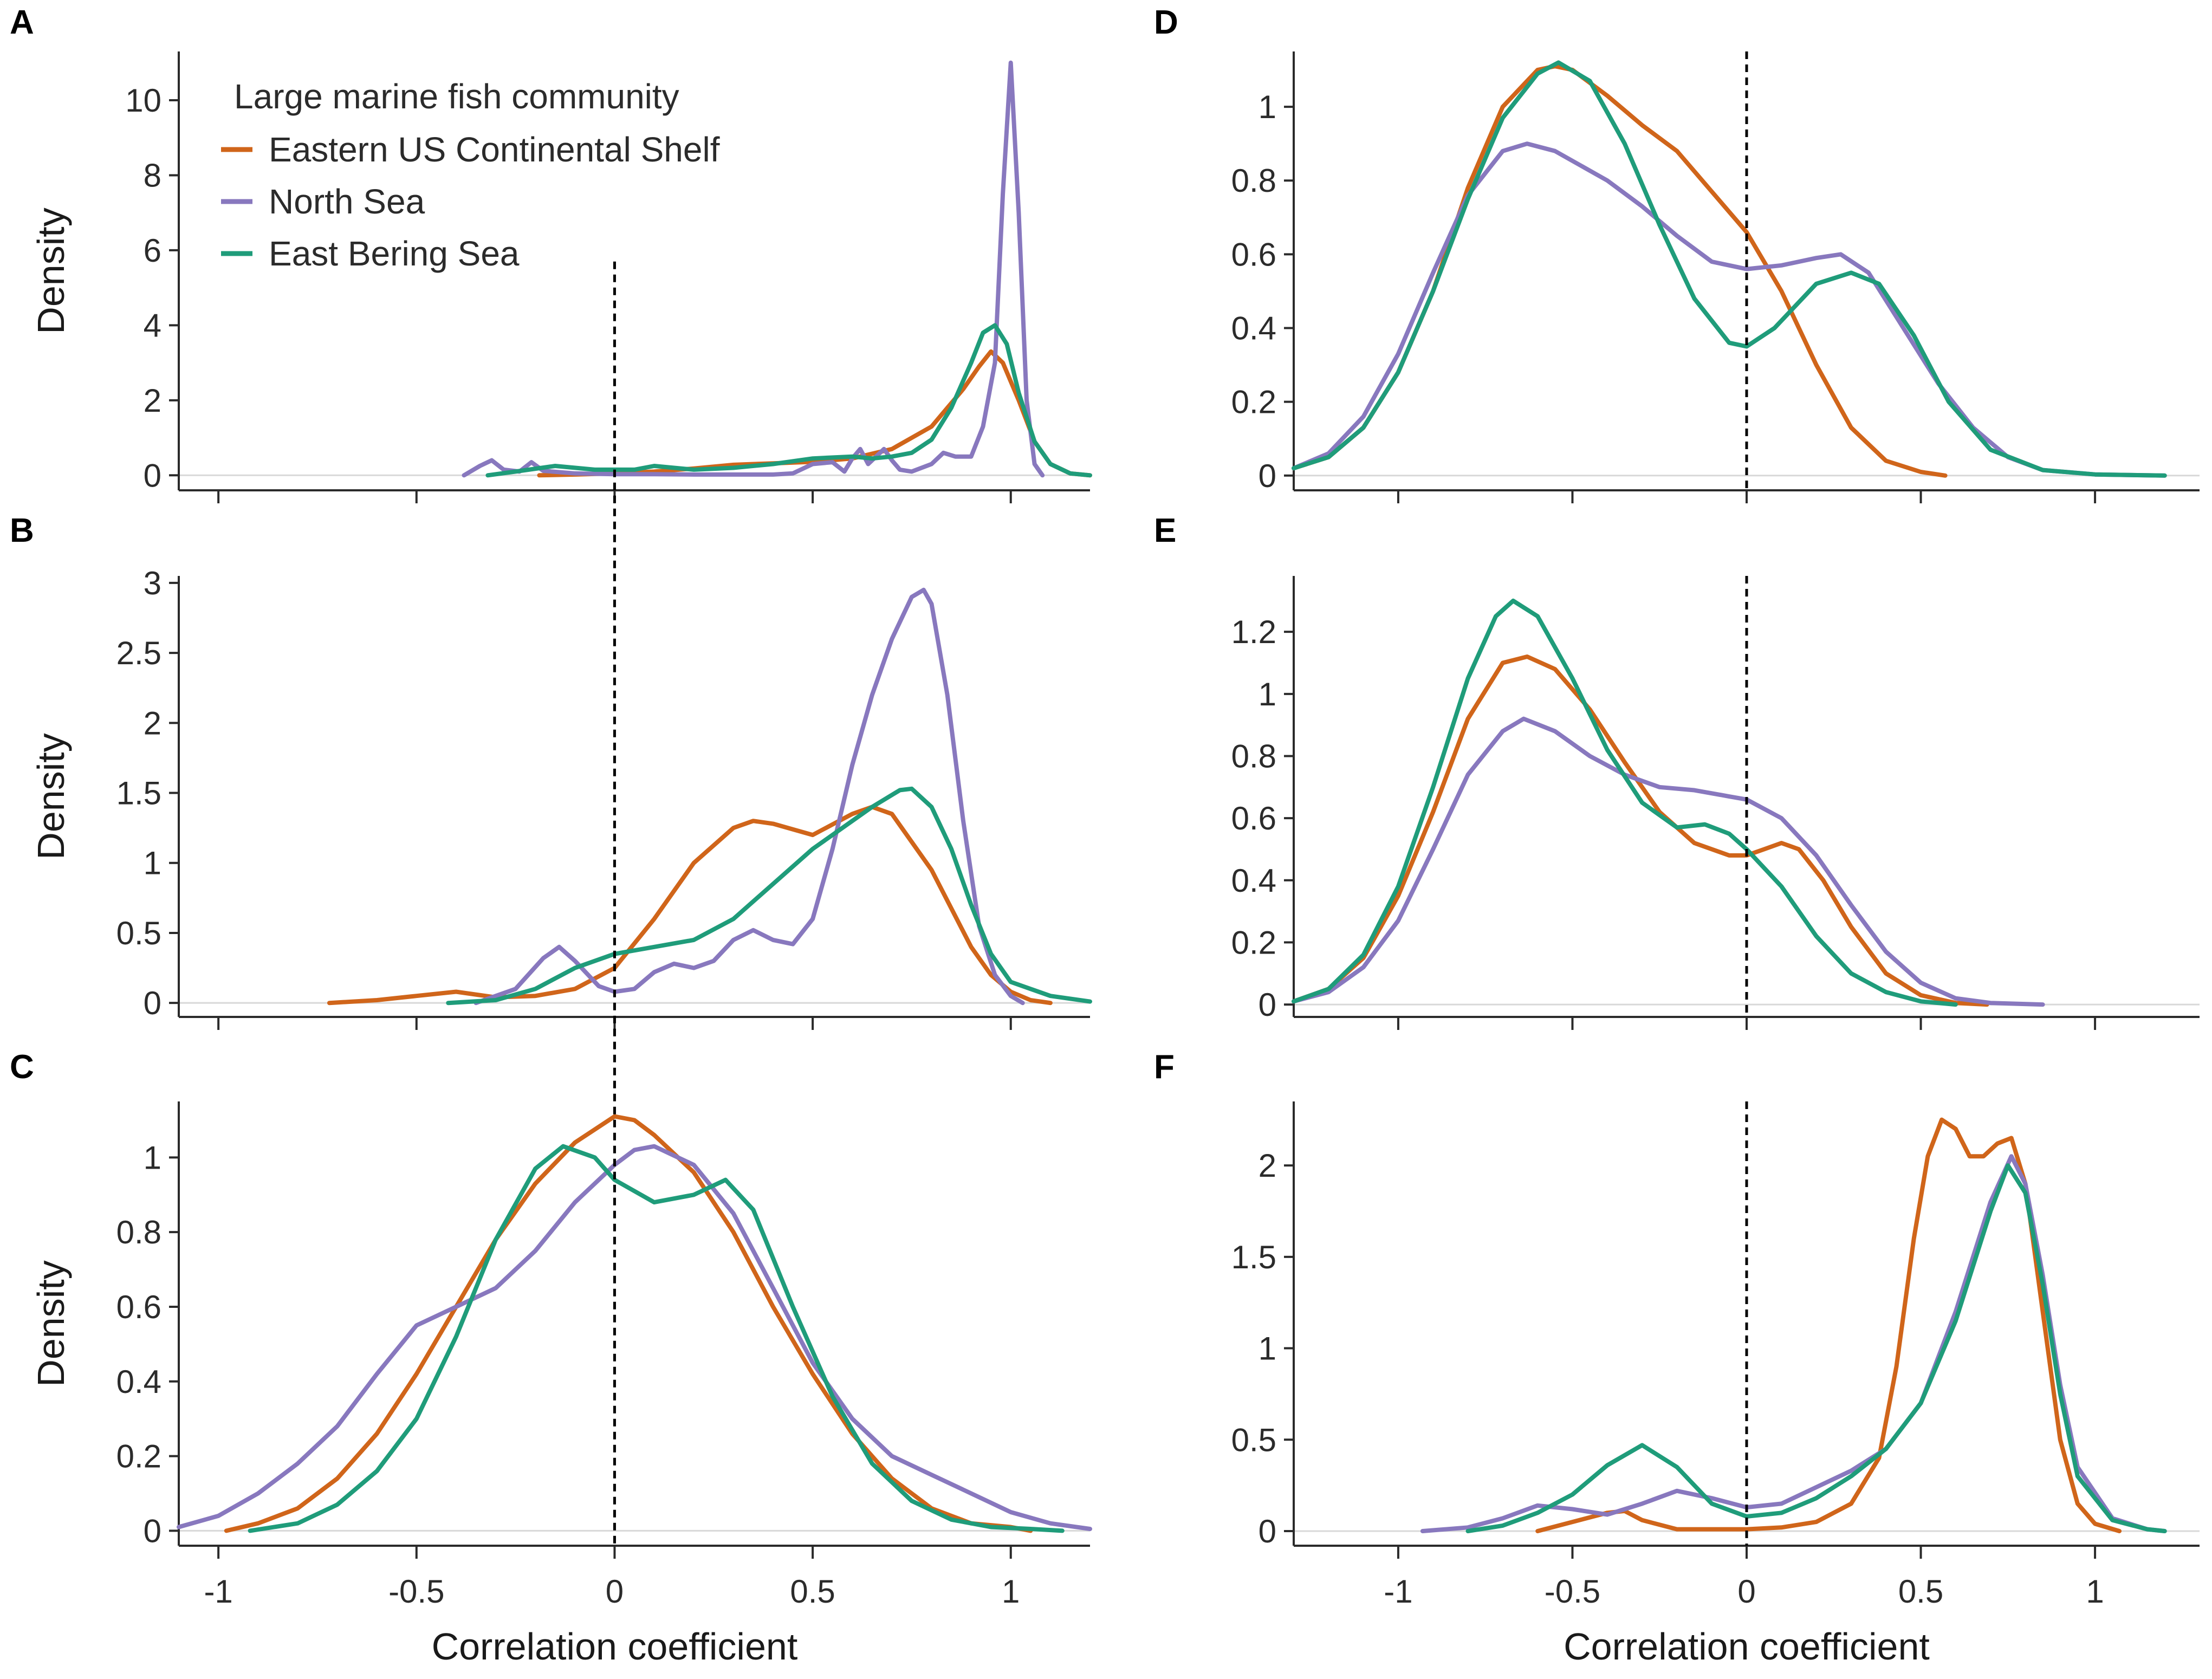  What do you see at coordinates (1920, 1591) in the screenshot?
I see `x-tick-label-f: 0.5` at bounding box center [1920, 1591].